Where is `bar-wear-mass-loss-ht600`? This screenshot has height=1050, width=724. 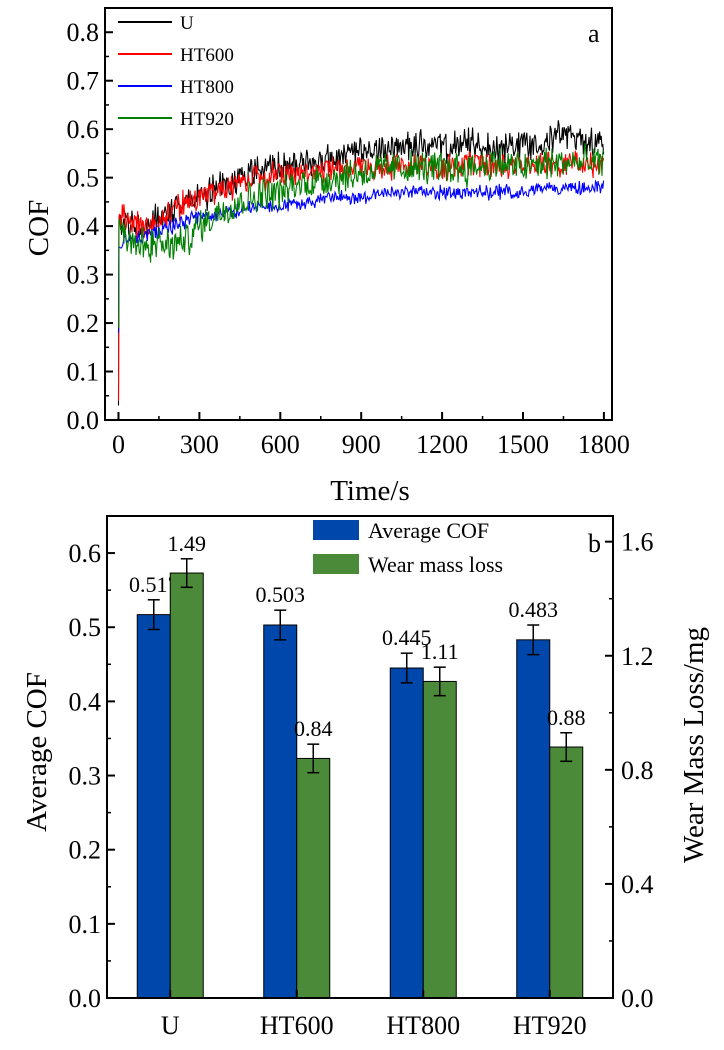
bar-wear-mass-loss-ht600 is located at coordinates (313, 878).